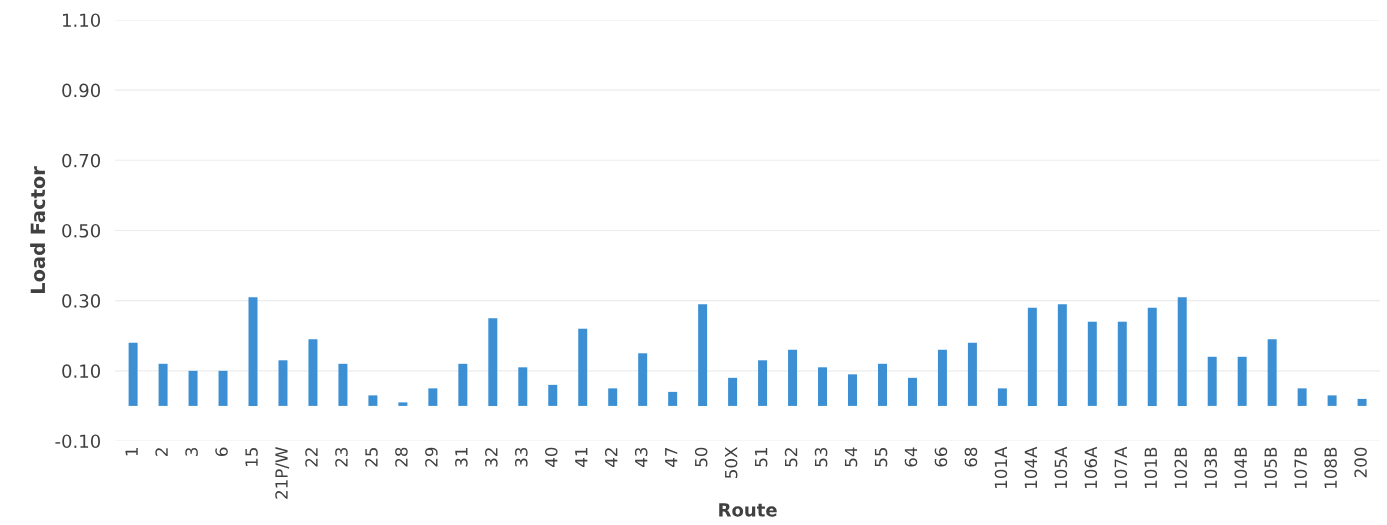 Image resolution: width=1387 pixels, height=525 pixels. What do you see at coordinates (282, 473) in the screenshot?
I see `x-tick-label: 21P/W` at bounding box center [282, 473].